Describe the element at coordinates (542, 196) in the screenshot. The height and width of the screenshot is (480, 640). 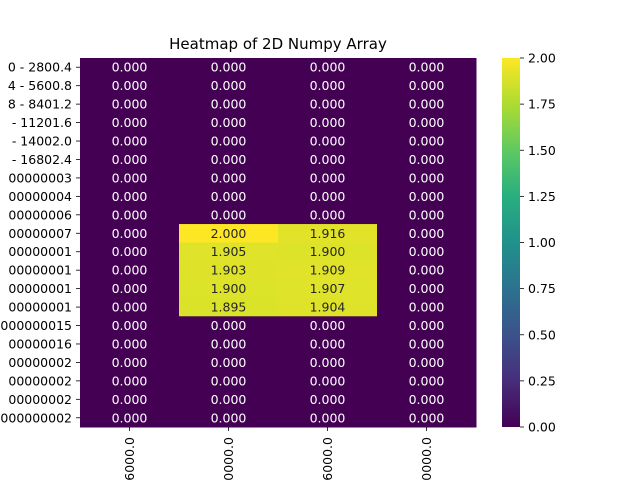
I see `colorbar-tick-label: 1.25` at that location.